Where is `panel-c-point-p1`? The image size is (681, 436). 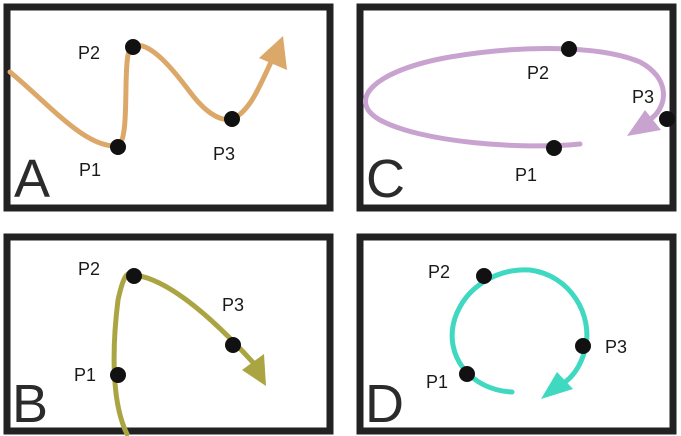 panel-c-point-p1 is located at coordinates (554, 148).